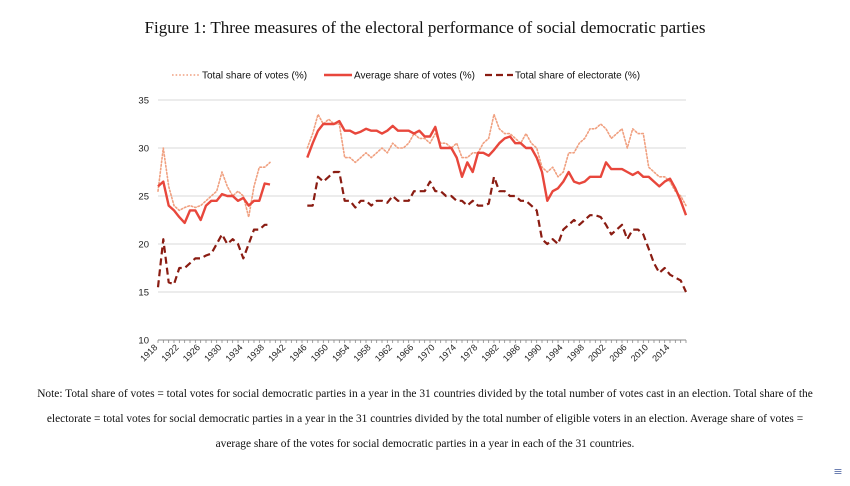 This screenshot has height=486, width=850. I want to click on x-tick-label: 2002, so click(596, 352).